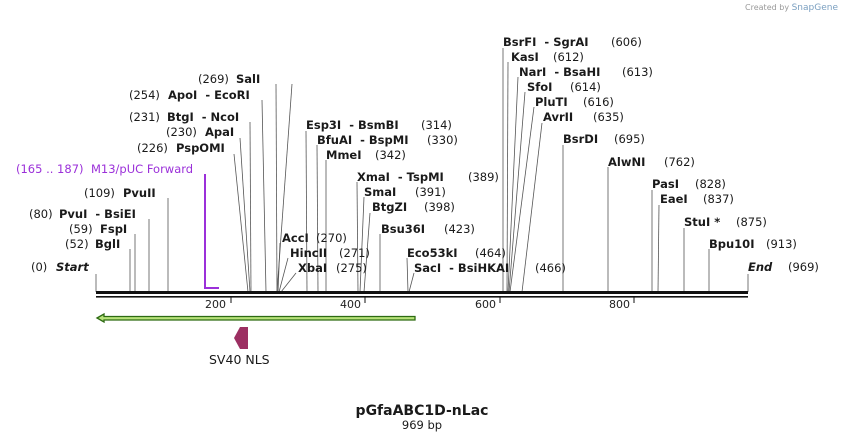  I want to click on site-stui: StuI * (875), so click(725, 222).